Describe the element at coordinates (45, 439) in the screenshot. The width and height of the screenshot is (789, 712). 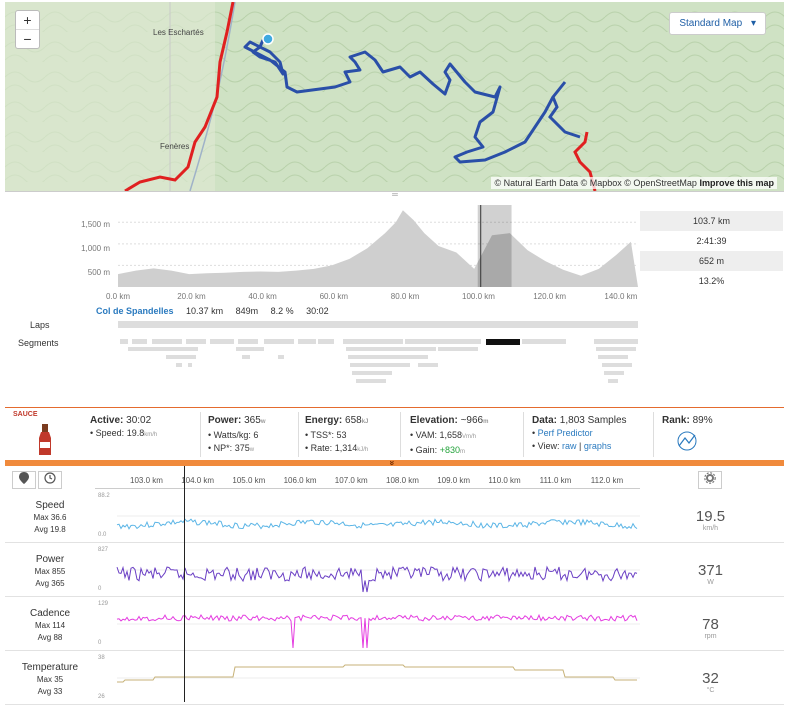
I see `sauce-bottle-icon` at that location.